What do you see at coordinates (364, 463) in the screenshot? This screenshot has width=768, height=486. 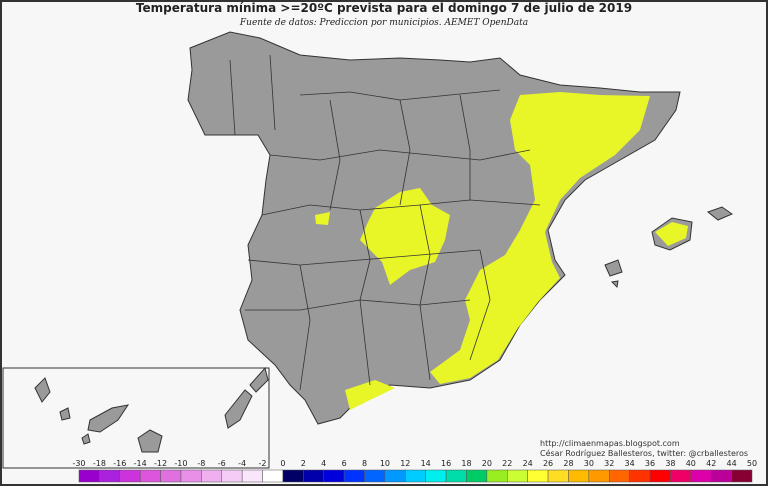 I see `legend-label: 8` at bounding box center [364, 463].